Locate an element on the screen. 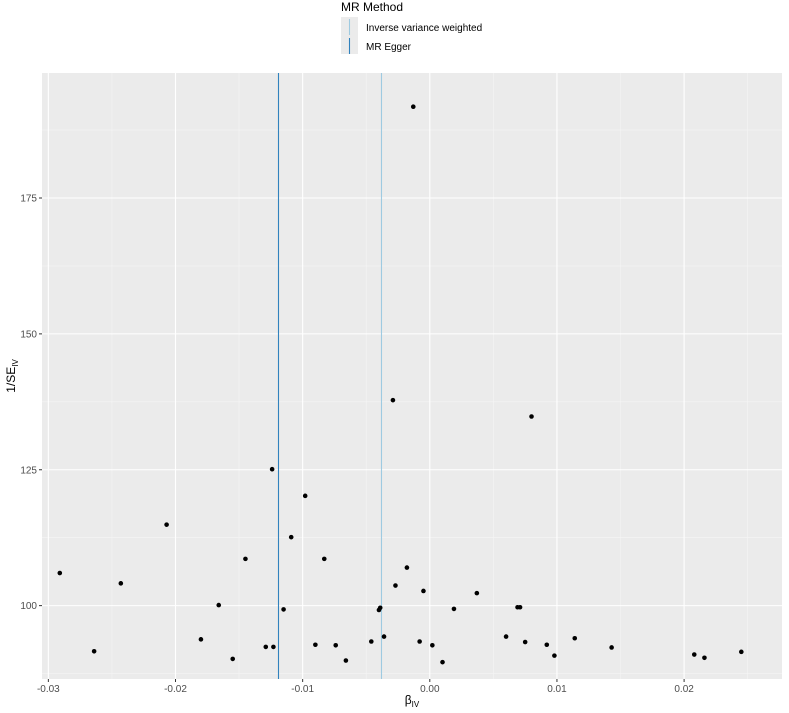 The image size is (789, 713). legend-title: MR Method is located at coordinates (372, 7).